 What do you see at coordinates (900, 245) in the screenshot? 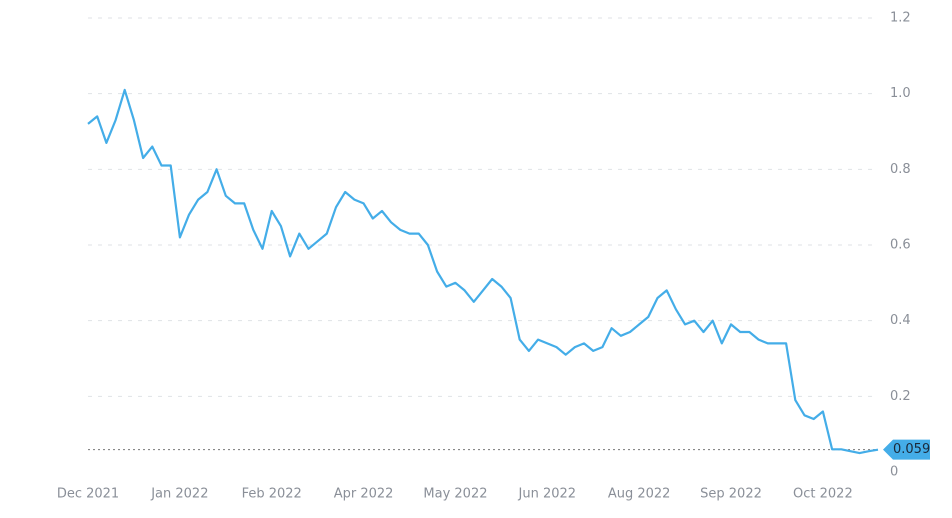
I see `y-tick-label: 0.6` at bounding box center [900, 245].